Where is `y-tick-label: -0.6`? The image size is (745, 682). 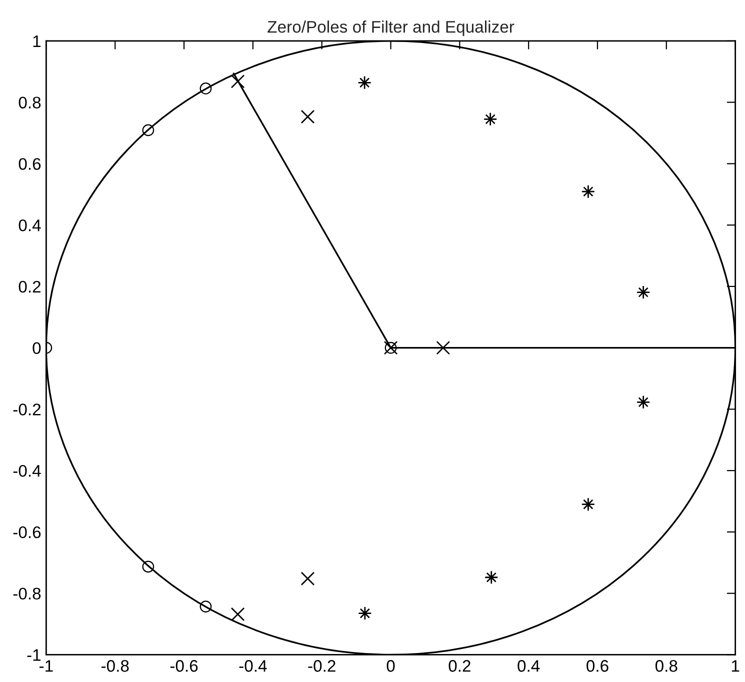
y-tick-label: -0.6 is located at coordinates (27, 532).